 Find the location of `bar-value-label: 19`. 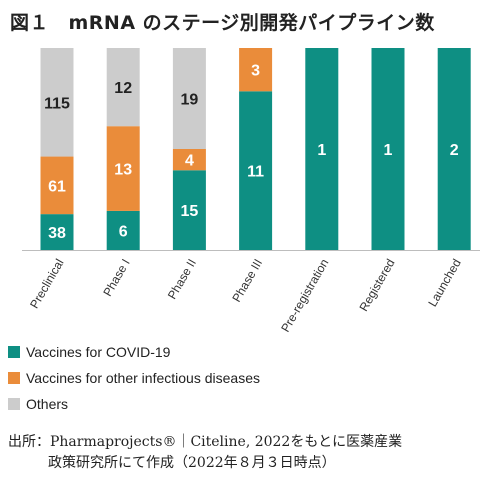

bar-value-label: 19 is located at coordinates (190, 100).